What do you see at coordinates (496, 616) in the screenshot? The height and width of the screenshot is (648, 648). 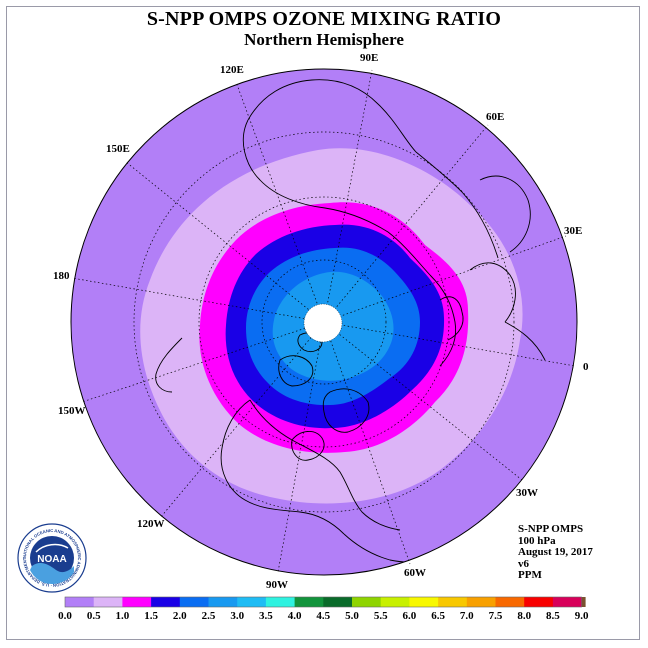 I see `colorbar-tick-label: 7.5` at bounding box center [496, 616].